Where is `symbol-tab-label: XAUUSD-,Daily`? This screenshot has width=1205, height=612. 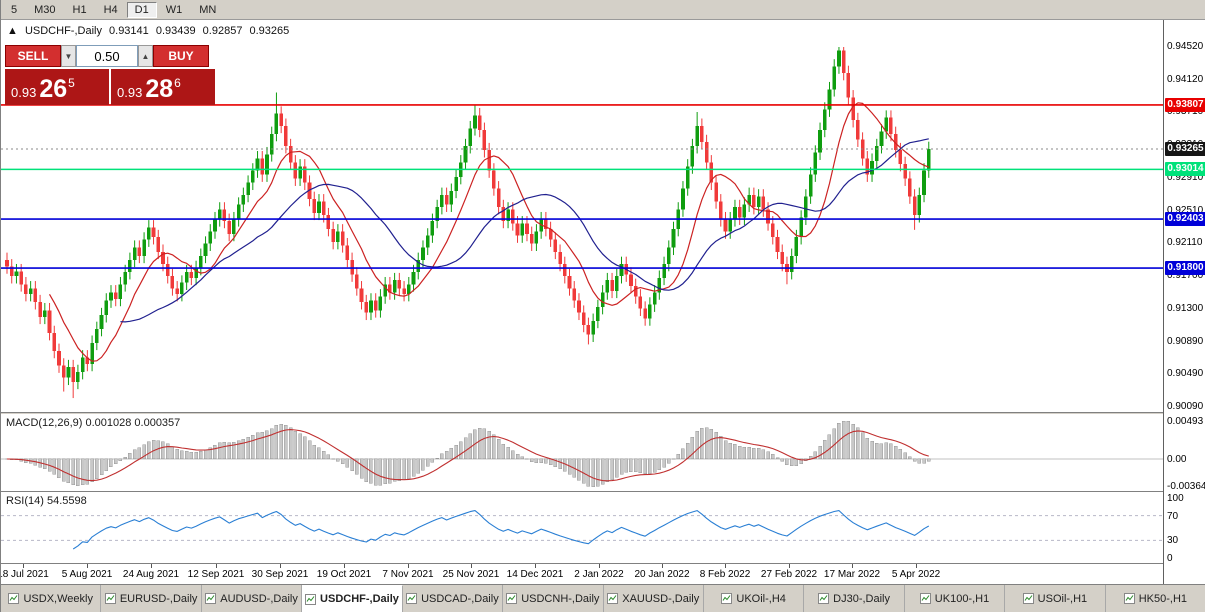
symbol-tab-label: XAUUSD-,Daily is located at coordinates (661, 598).